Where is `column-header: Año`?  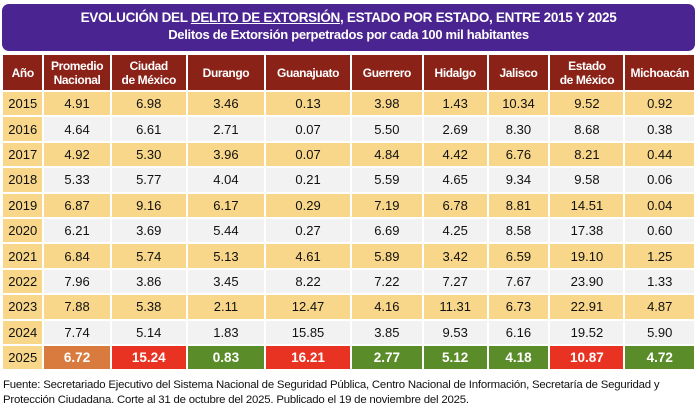 column-header: Año is located at coordinates (23, 72).